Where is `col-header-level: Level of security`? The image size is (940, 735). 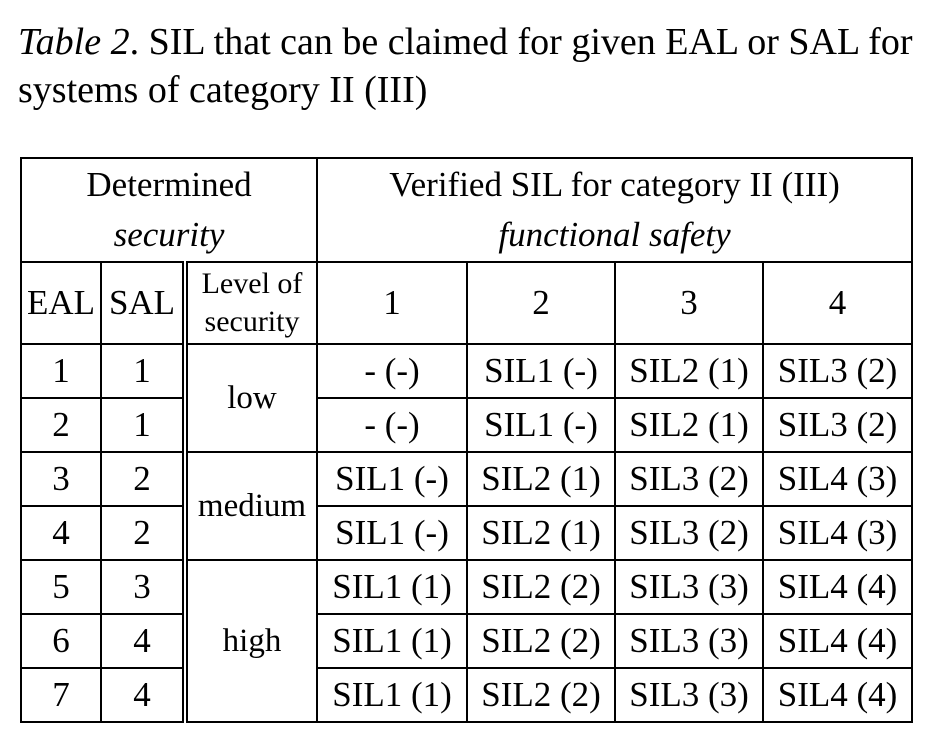 col-header-level: Level of security is located at coordinates (250, 303).